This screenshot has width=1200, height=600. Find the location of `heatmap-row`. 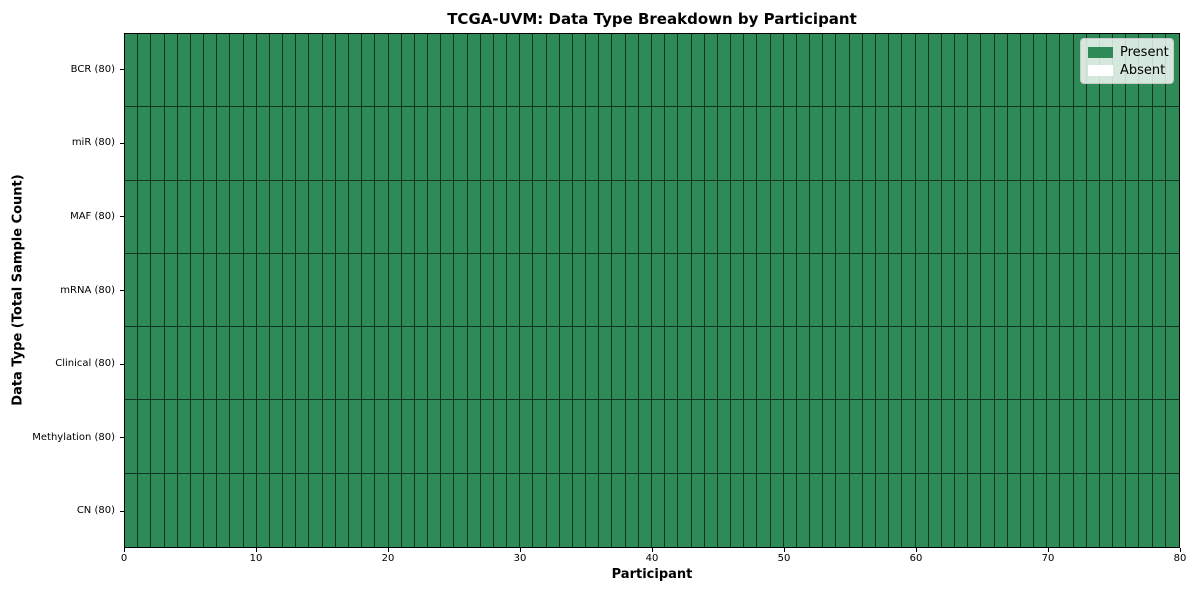

heatmap-row is located at coordinates (652, 510).